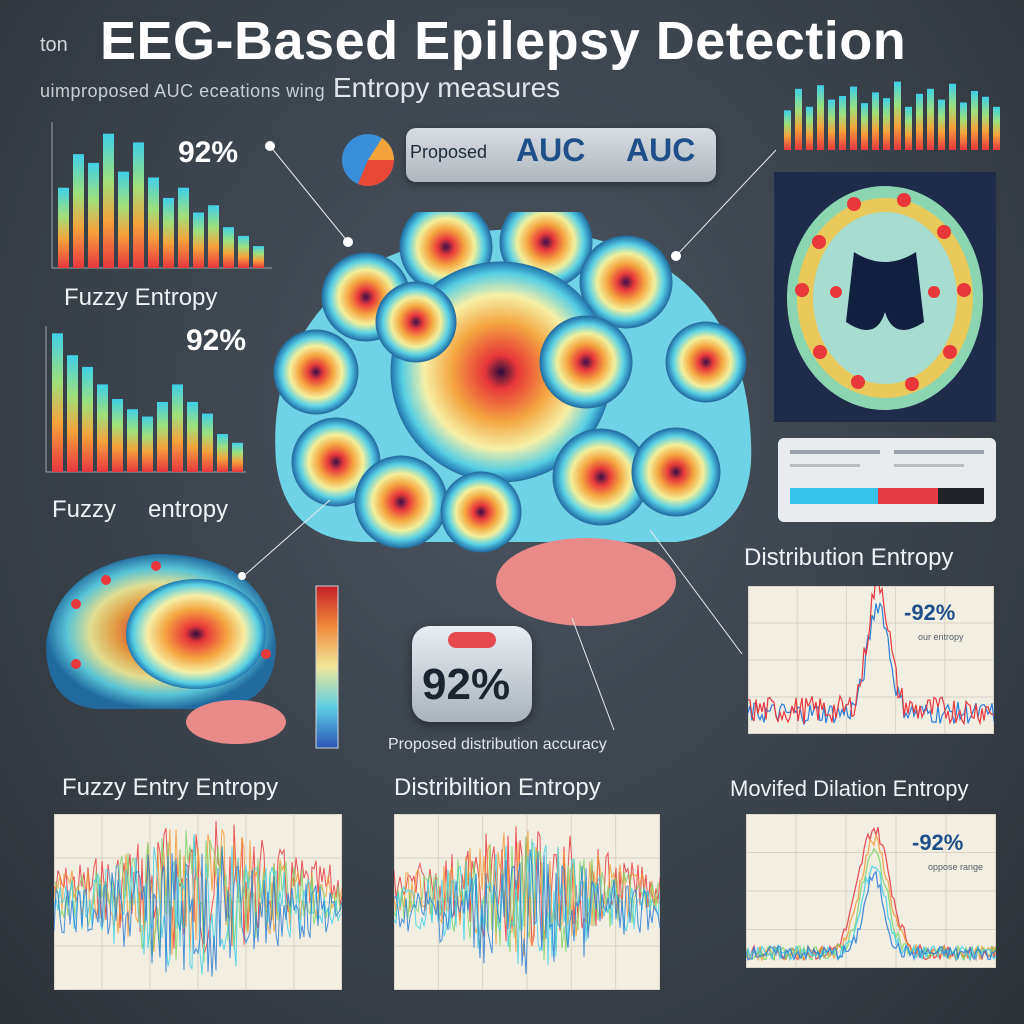  Describe the element at coordinates (849, 788) in the screenshot. I see `bottom-right-title: Movifed Dilation Entropy` at that location.